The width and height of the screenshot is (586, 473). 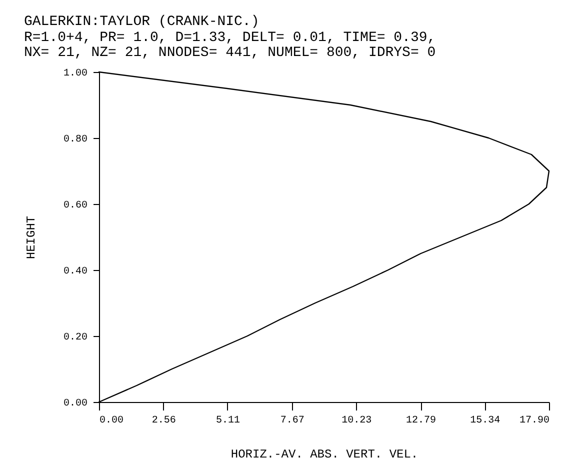 What do you see at coordinates (142, 22) in the screenshot?
I see `chart-title: GALERKIN:TAYLOR (CRANK-NIC.)` at bounding box center [142, 22].